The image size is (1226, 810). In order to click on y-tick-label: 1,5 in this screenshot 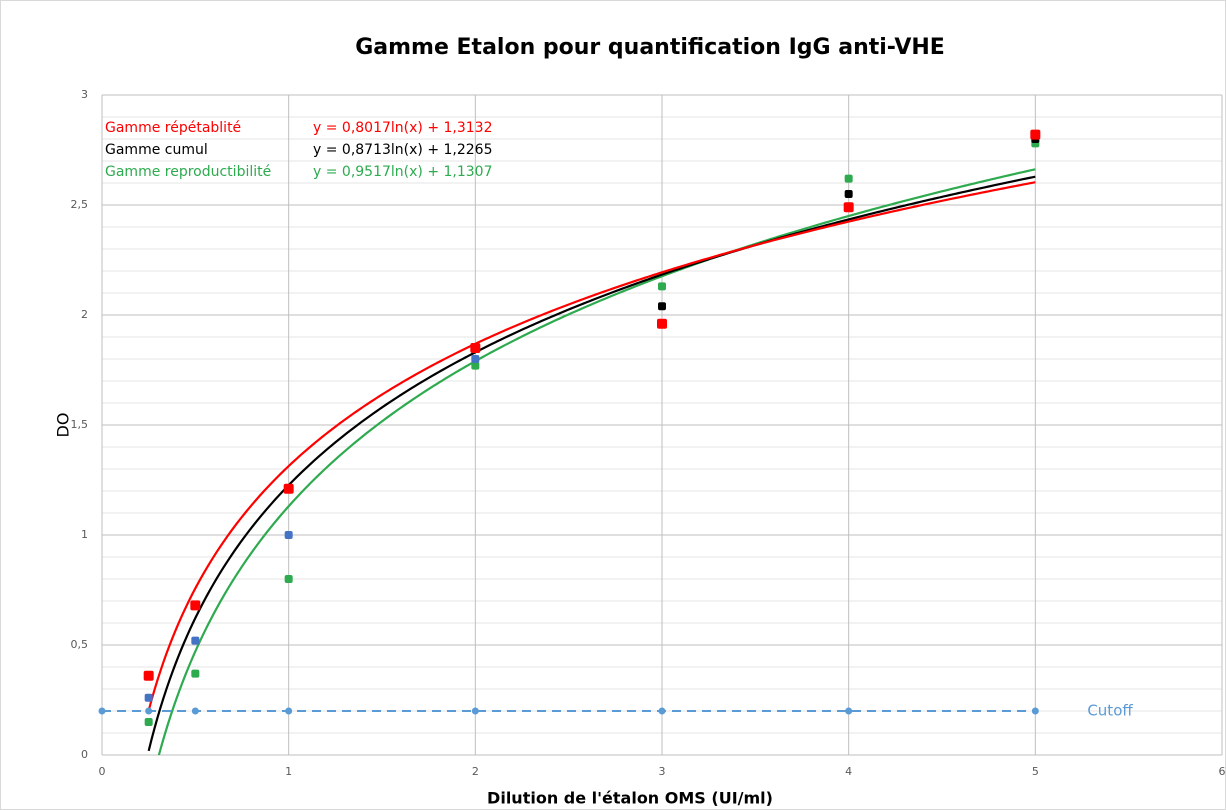, I will do `click(80, 424)`.